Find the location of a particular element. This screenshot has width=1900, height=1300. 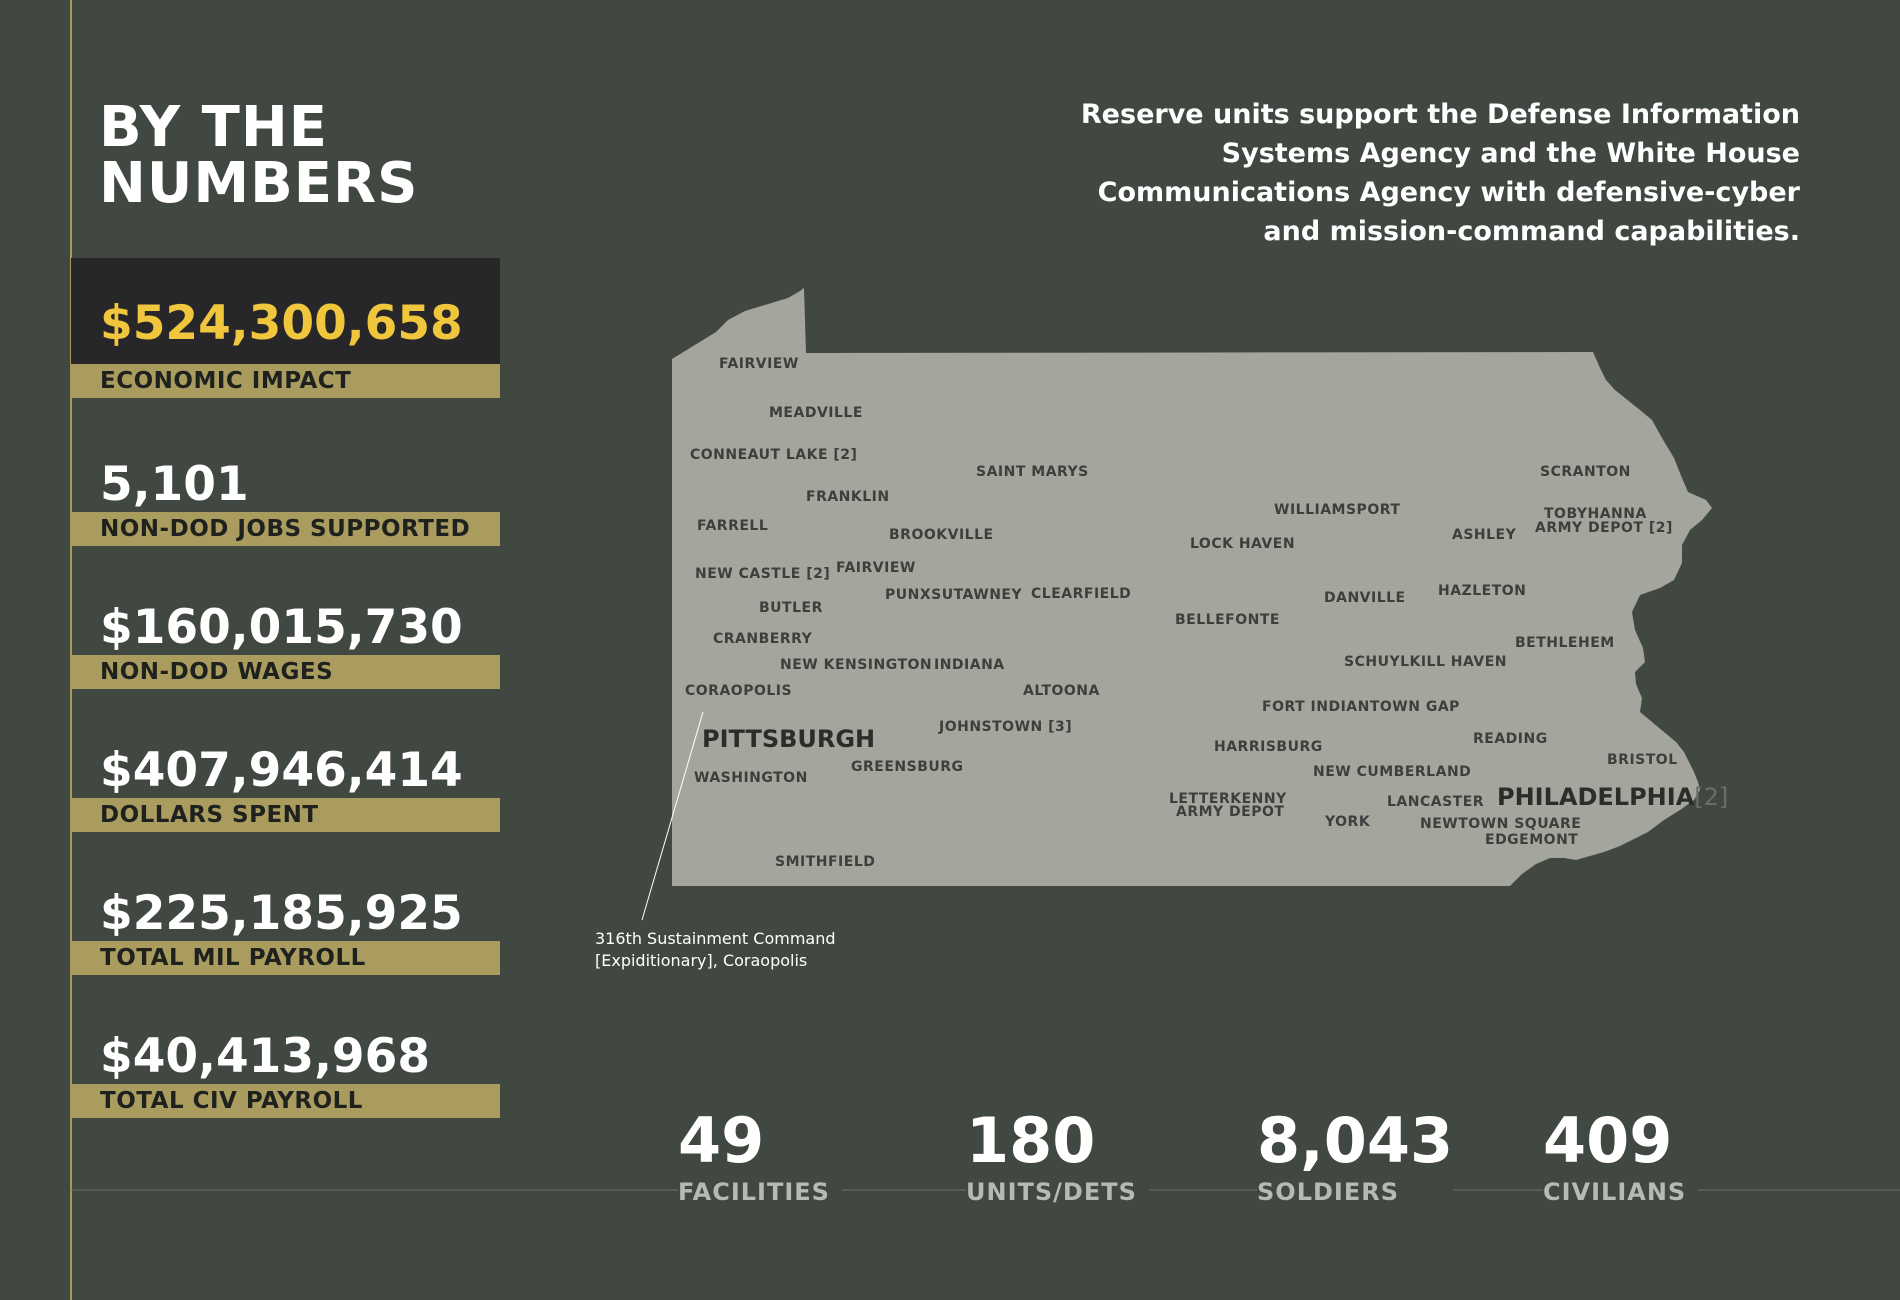

stat-dollars-spent: $407,946,414 DOLLARS SPENT is located at coordinates (285, 787).